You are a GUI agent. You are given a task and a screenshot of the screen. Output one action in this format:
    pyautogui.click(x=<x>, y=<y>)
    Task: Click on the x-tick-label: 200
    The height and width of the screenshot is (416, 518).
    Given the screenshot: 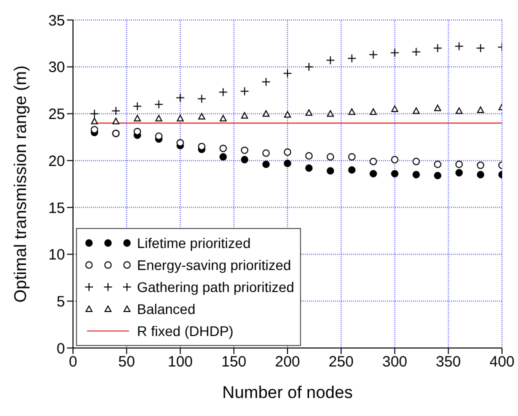 What is the action you would take?
    pyautogui.click(x=287, y=362)
    